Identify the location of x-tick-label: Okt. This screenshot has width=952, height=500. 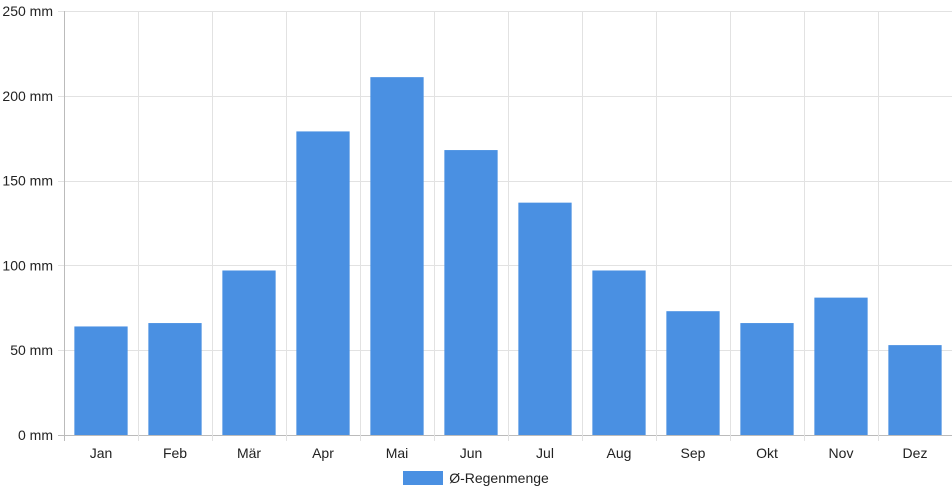
(767, 453).